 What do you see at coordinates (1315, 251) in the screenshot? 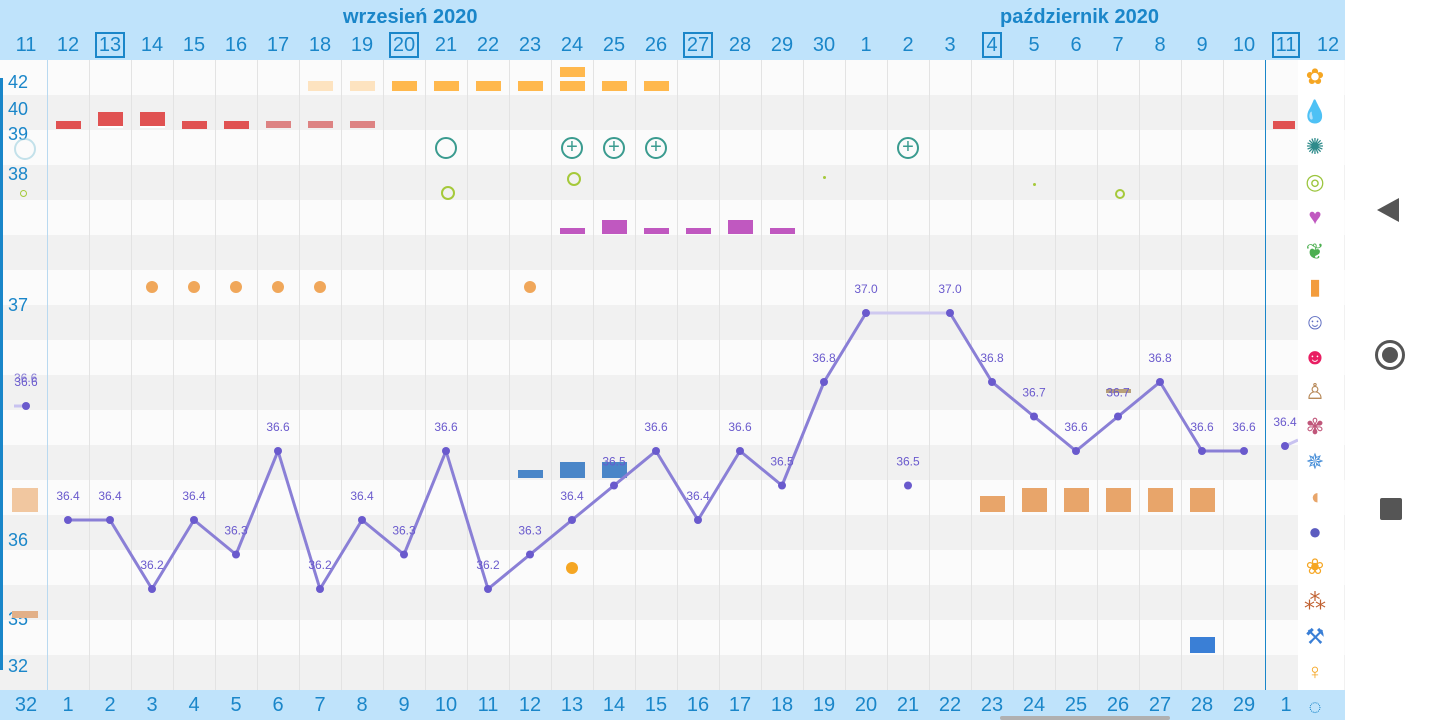
I see `leaf-icon: ❦` at bounding box center [1315, 251].